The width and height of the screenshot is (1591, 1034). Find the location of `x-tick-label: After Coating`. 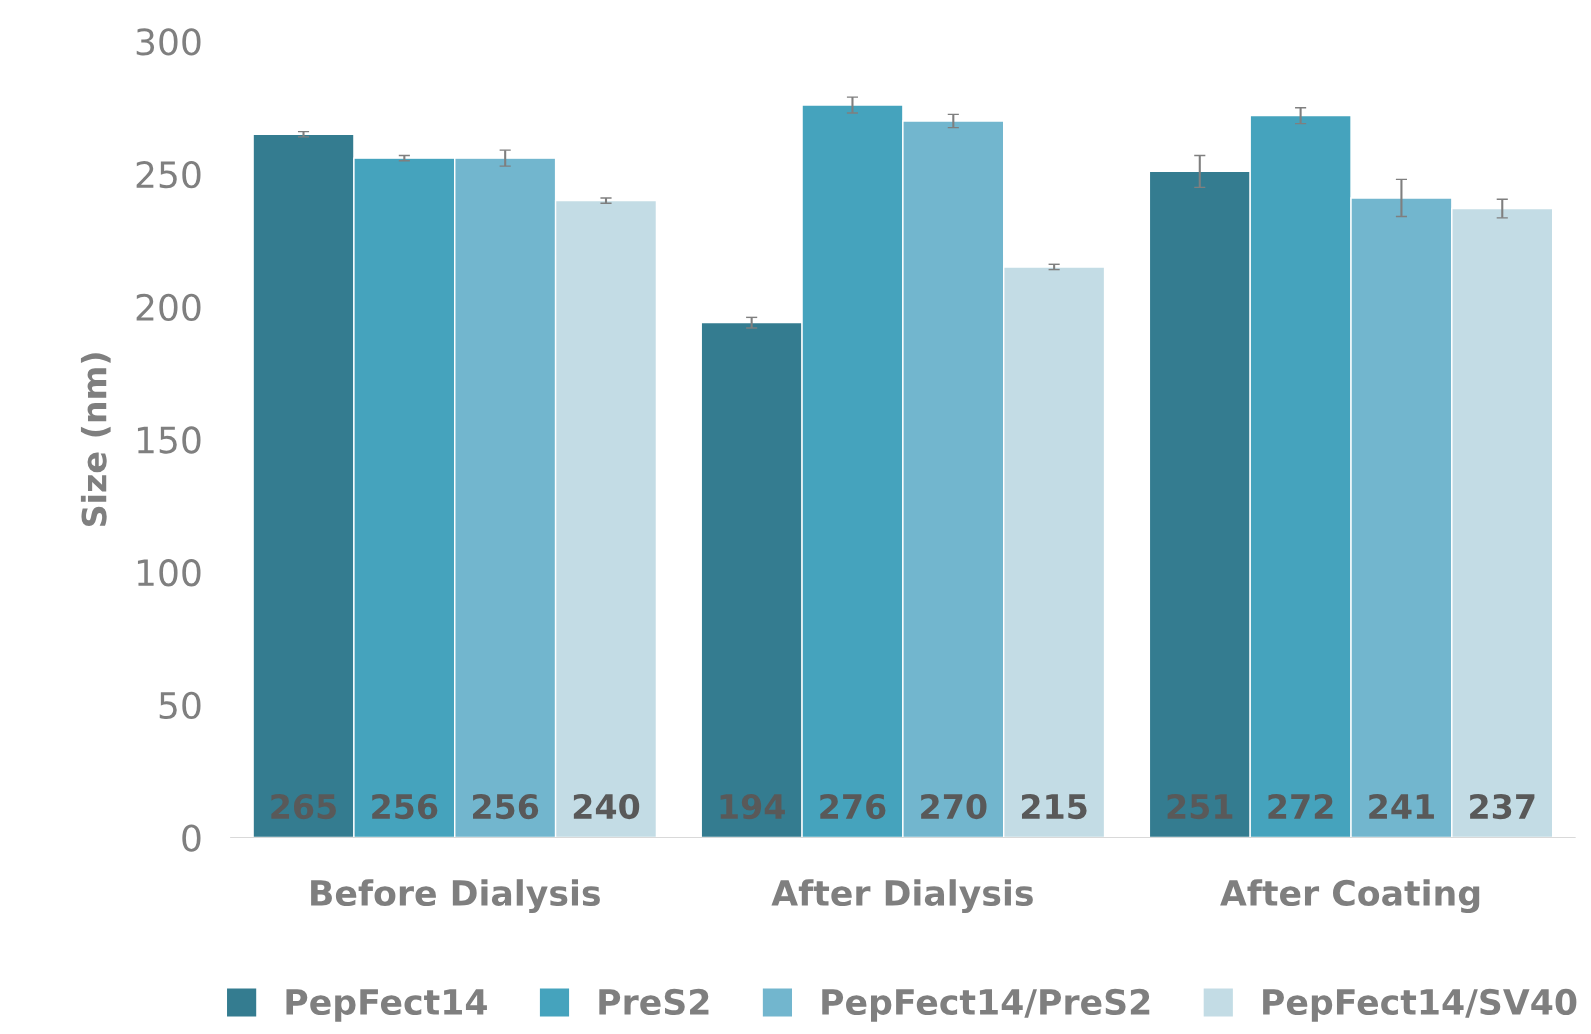

x-tick-label: After Coating is located at coordinates (1350, 896).